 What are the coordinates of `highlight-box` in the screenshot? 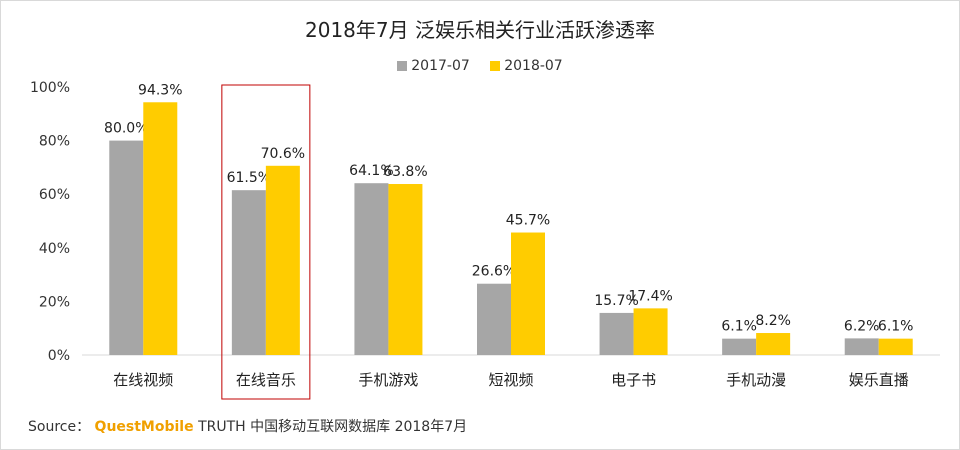 It's located at (266, 242).